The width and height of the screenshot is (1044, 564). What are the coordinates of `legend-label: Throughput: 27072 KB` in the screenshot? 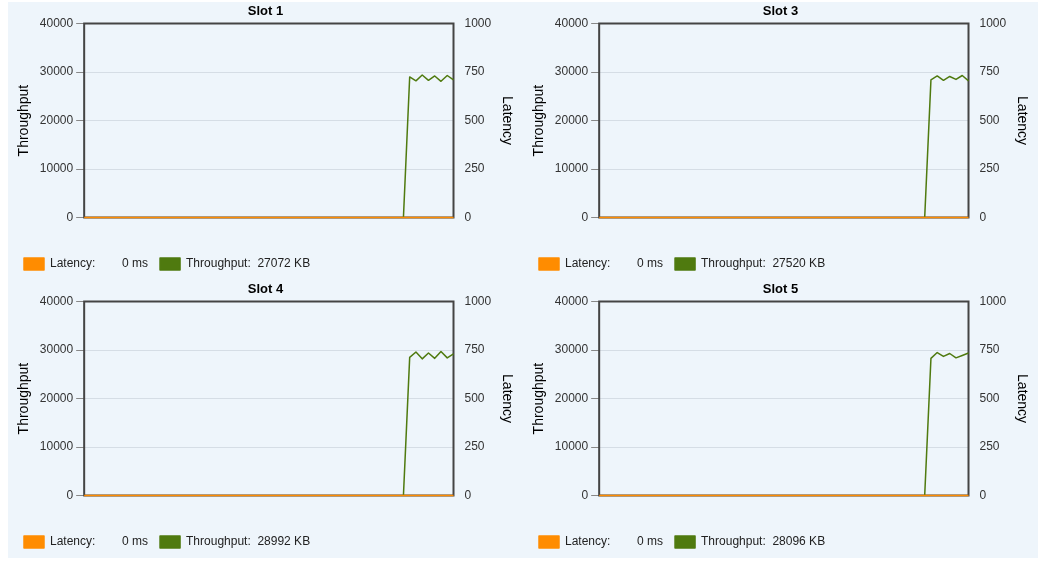 It's located at (248, 263).